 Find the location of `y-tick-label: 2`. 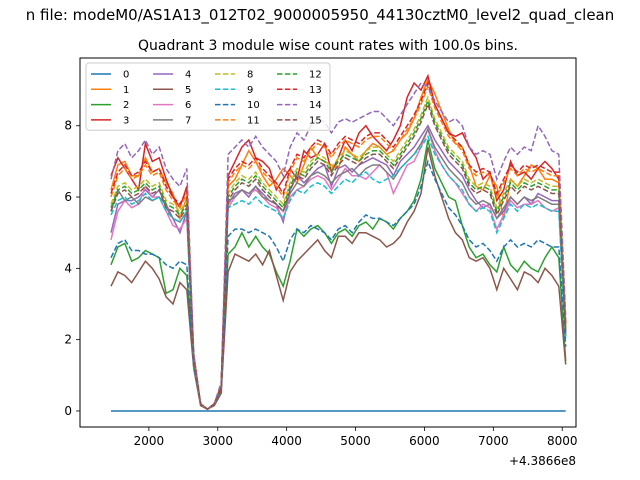

y-tick-label: 2 is located at coordinates (68, 340).